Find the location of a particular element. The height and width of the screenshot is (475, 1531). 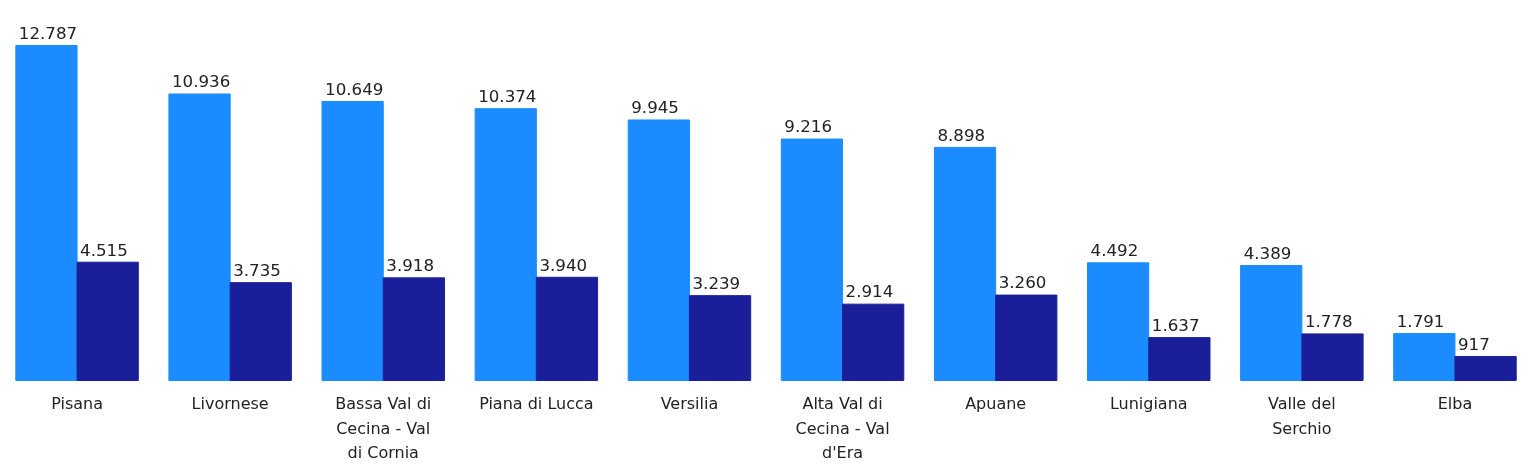

x-tick-label: Apuane is located at coordinates (996, 403).